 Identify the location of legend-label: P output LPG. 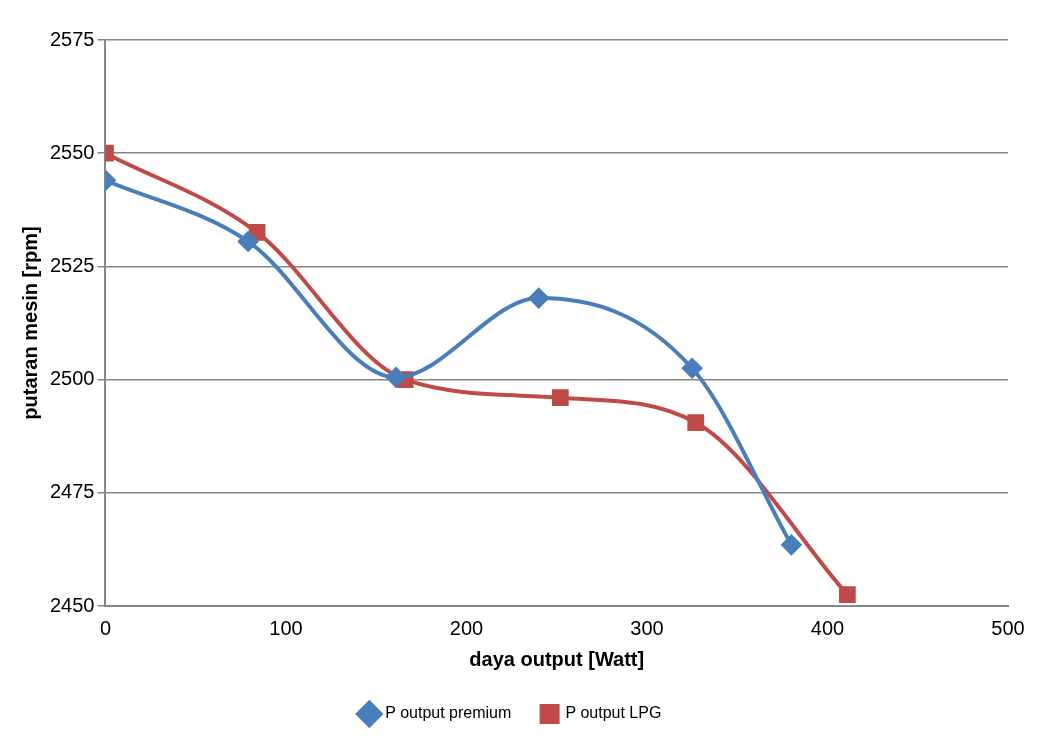
(613, 713).